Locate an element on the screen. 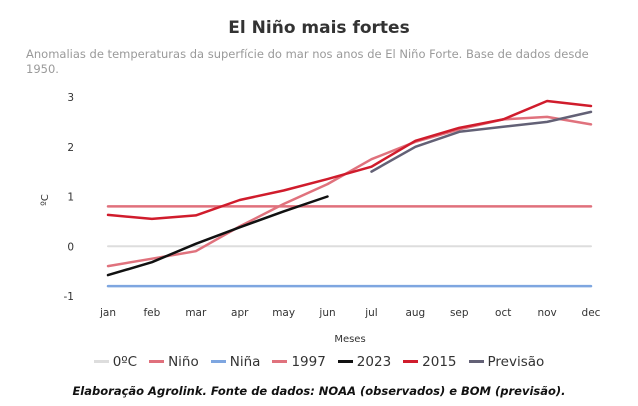  y-tick-label: 3 is located at coordinates (70, 98).